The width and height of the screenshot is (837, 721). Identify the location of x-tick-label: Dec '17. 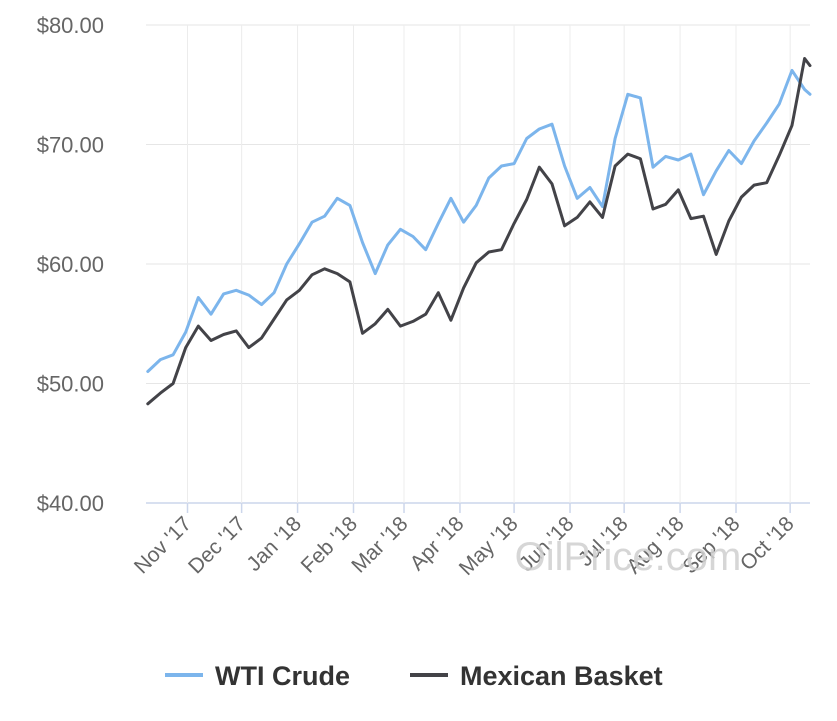
(217, 545).